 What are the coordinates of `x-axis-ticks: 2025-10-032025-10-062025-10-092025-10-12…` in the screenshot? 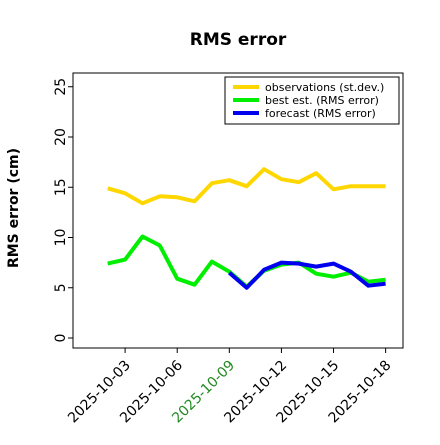 It's located at (229, 387).